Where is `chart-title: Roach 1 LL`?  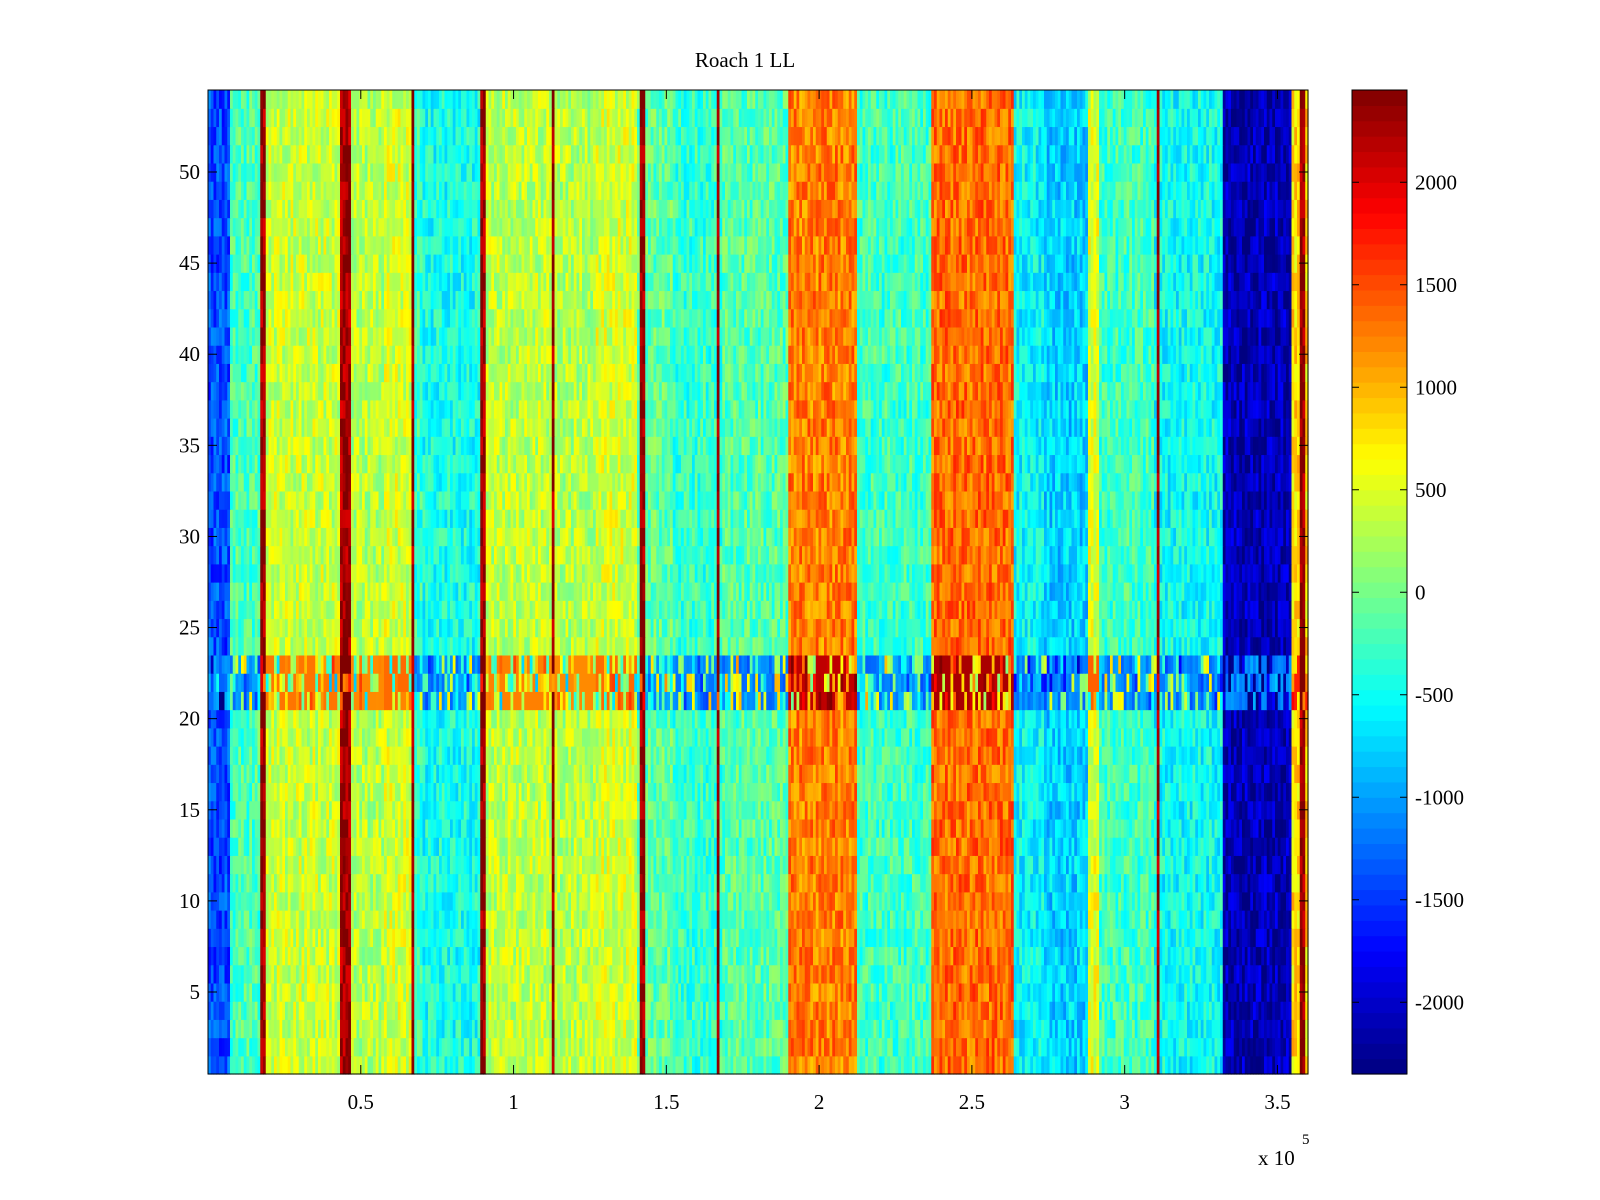
chart-title: Roach 1 LL is located at coordinates (745, 60).